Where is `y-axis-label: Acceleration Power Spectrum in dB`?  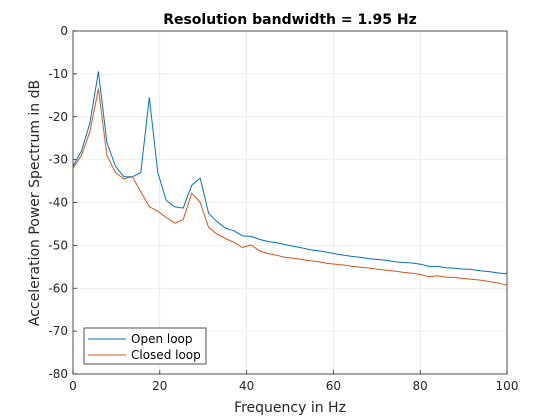 y-axis-label: Acceleration Power Spectrum in dB is located at coordinates (35, 203).